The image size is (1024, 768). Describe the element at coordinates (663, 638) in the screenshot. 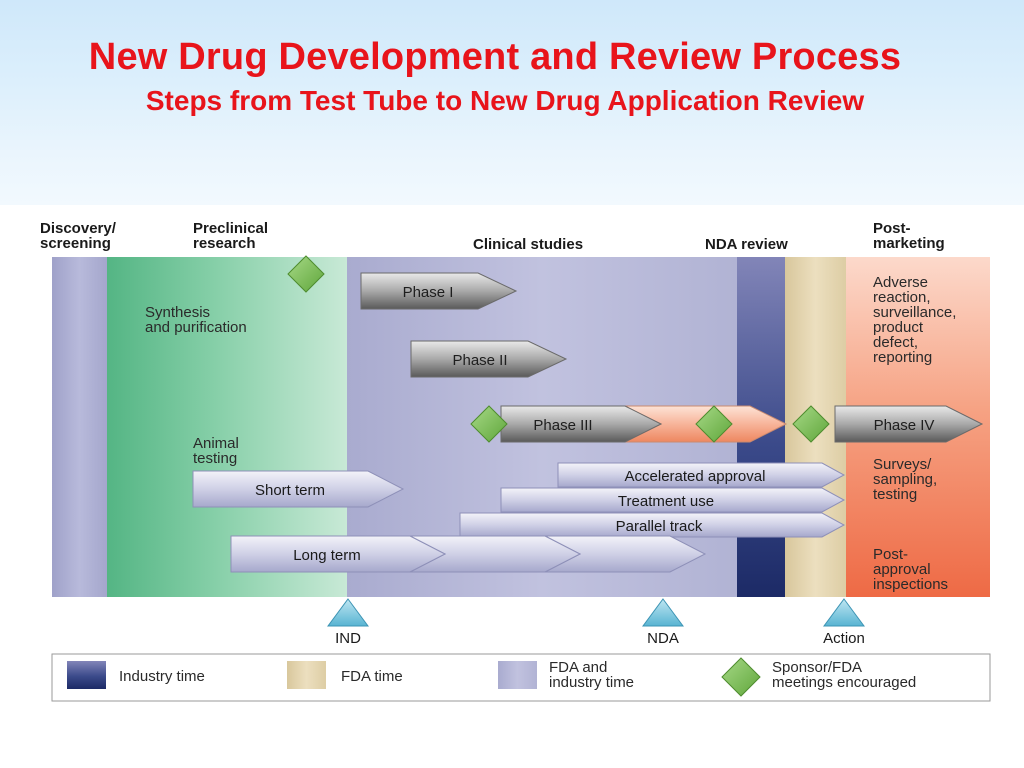

I see `nda-label: NDA` at that location.